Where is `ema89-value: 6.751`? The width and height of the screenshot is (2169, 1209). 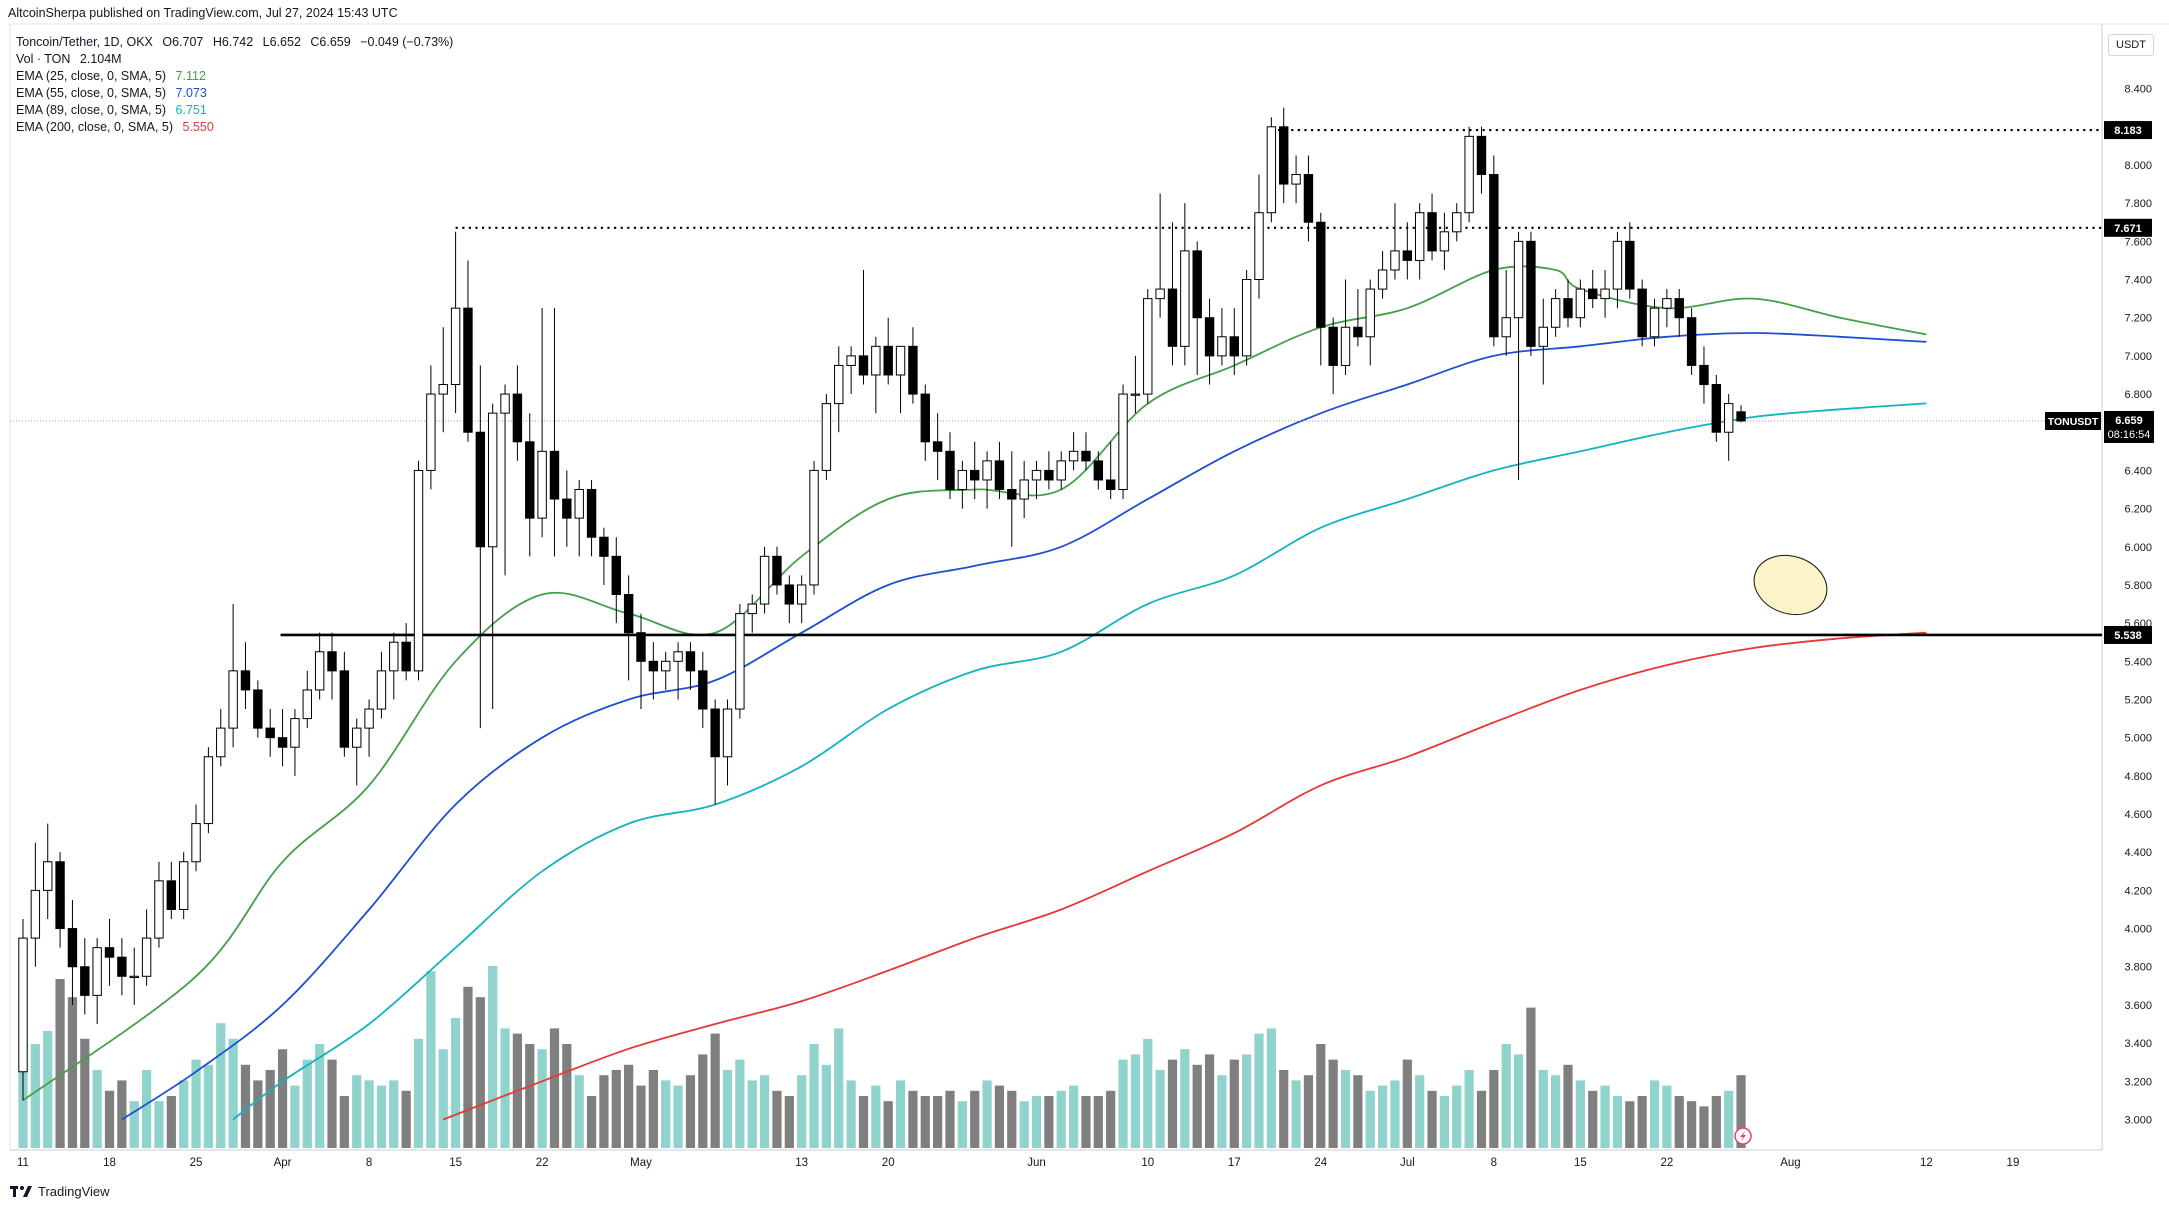 ema89-value: 6.751 is located at coordinates (191, 110).